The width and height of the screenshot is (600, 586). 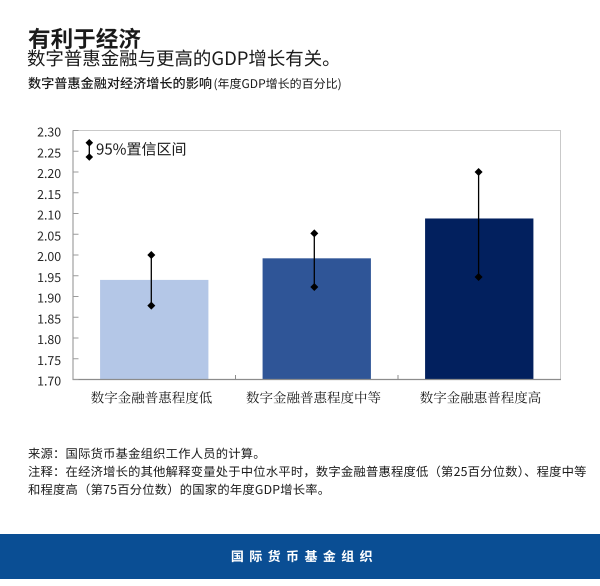 What do you see at coordinates (49, 152) in the screenshot?
I see `svg-text: 2.25` at bounding box center [49, 152].